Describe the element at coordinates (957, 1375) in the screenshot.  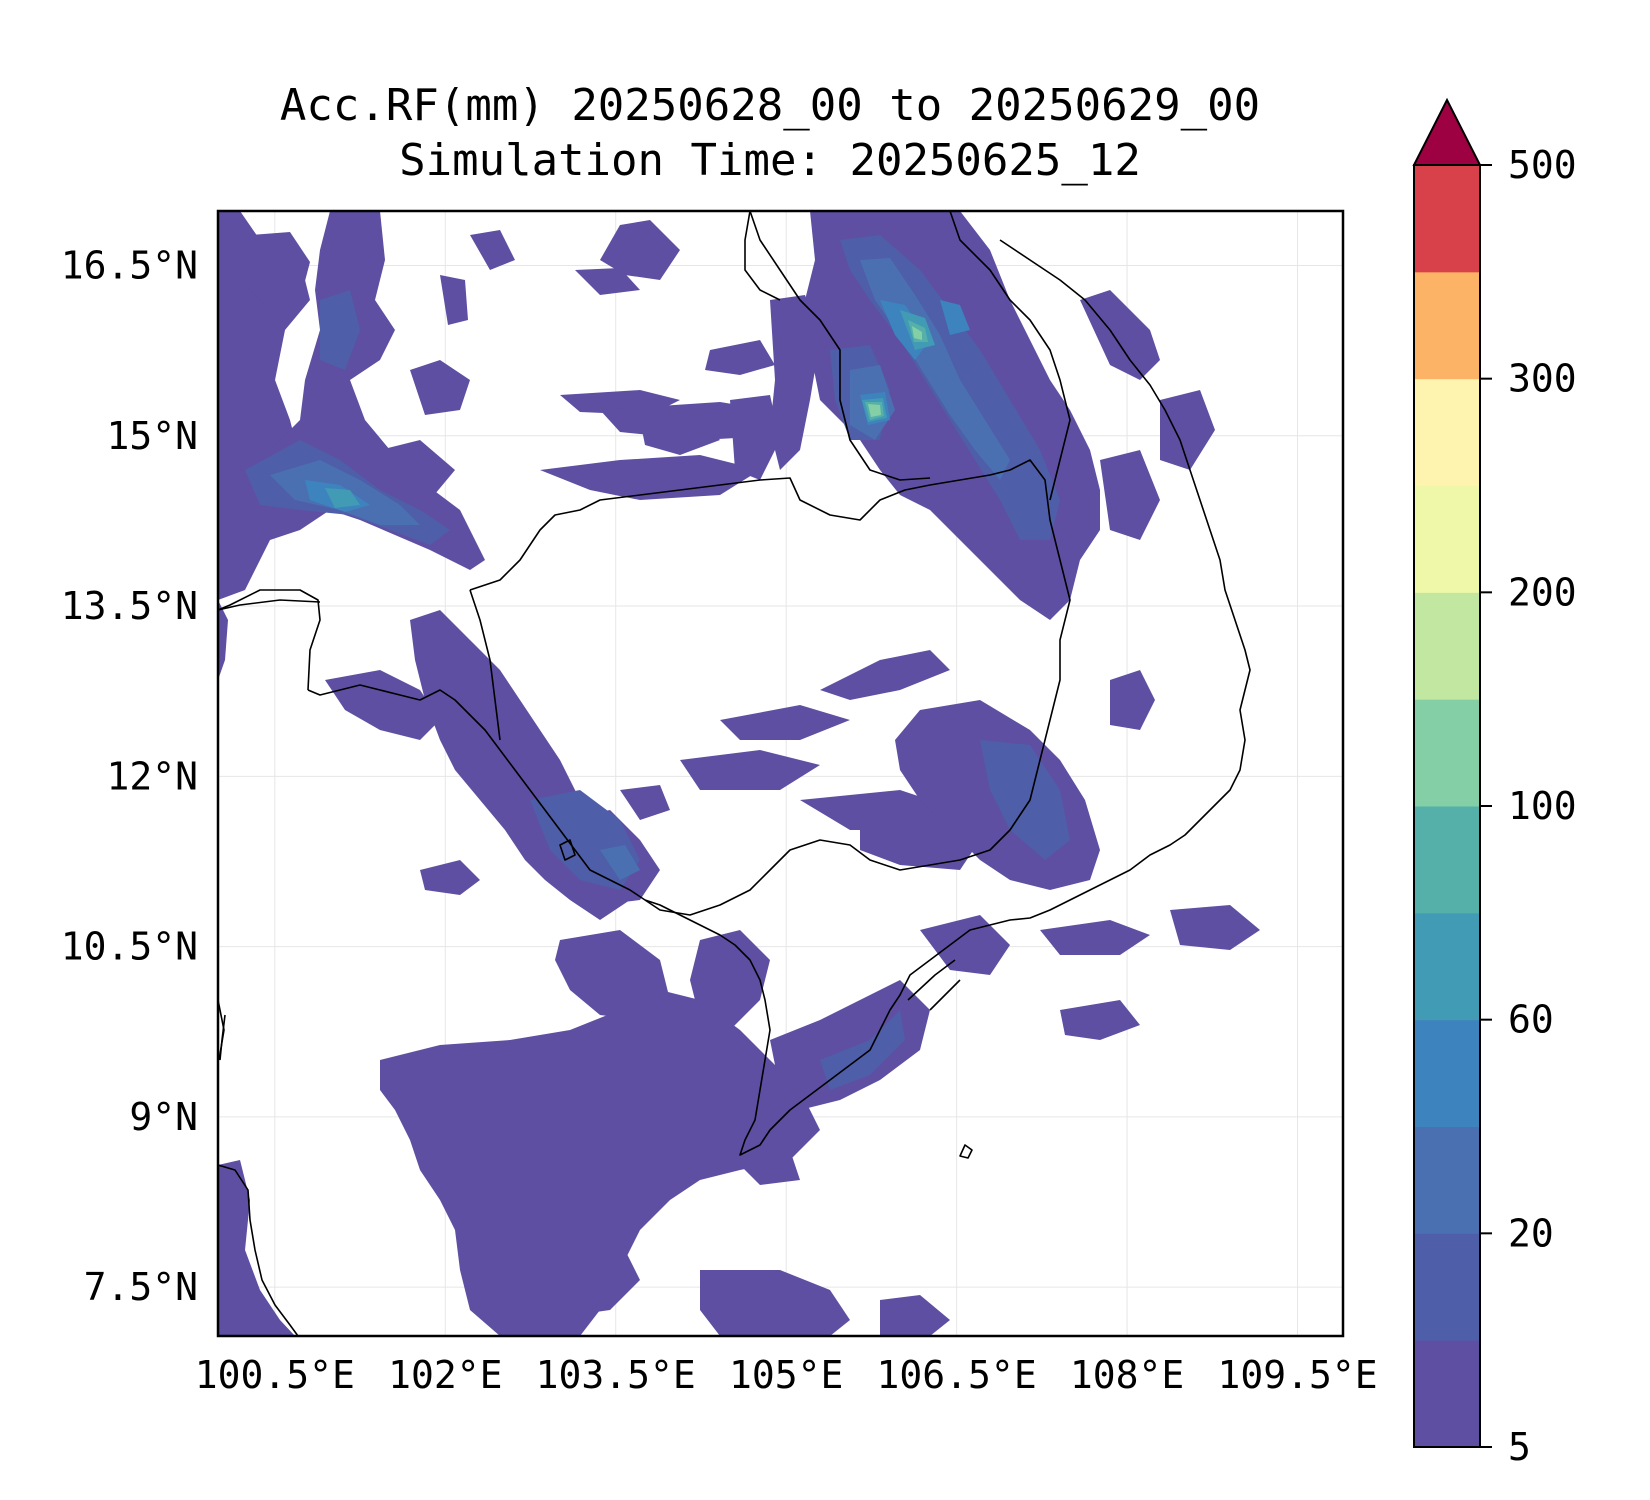
I see `lon-tick-label: 106.5°E` at that location.